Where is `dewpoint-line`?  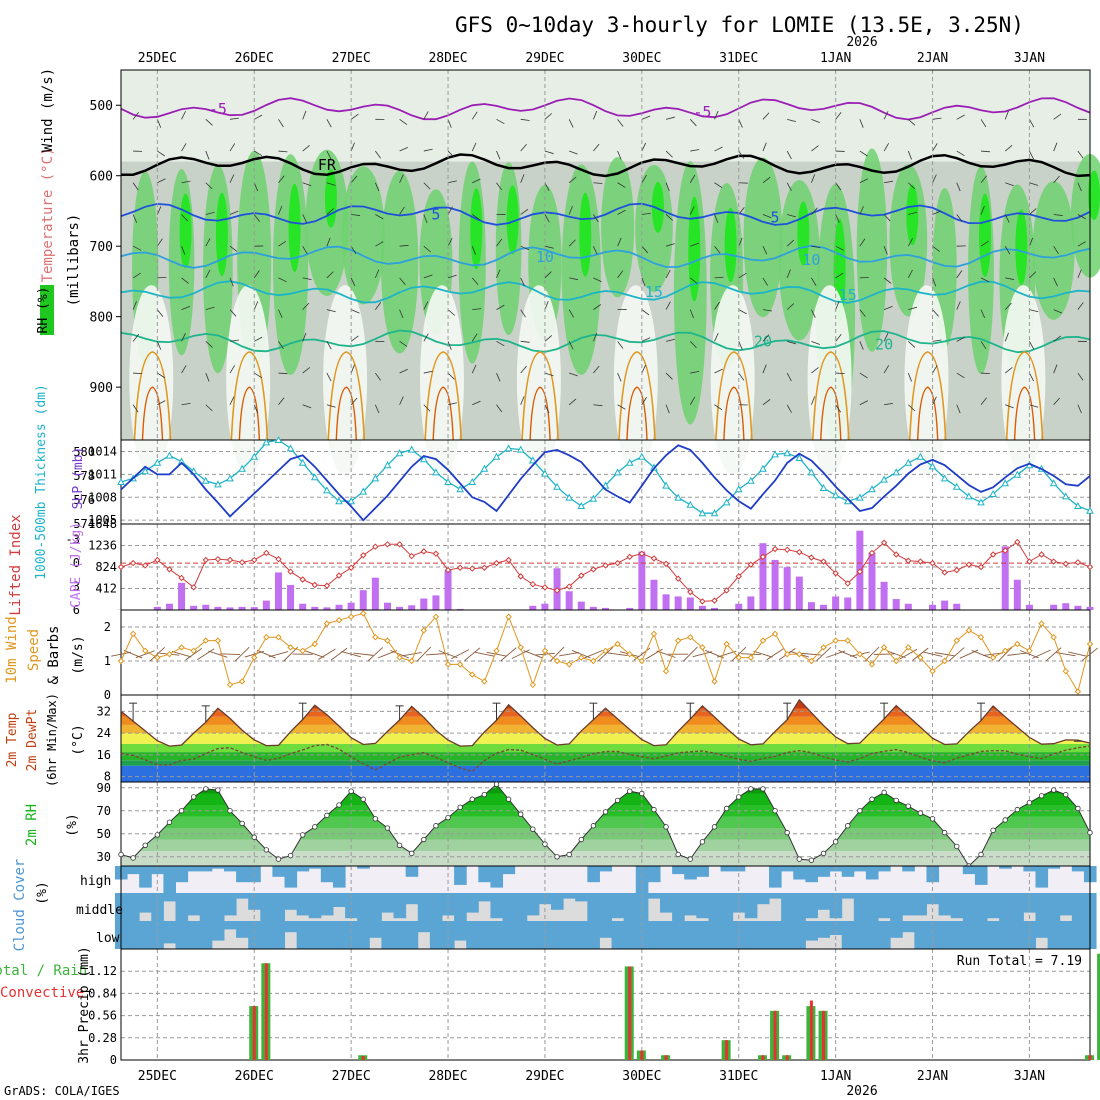 dewpoint-line is located at coordinates (605, 758).